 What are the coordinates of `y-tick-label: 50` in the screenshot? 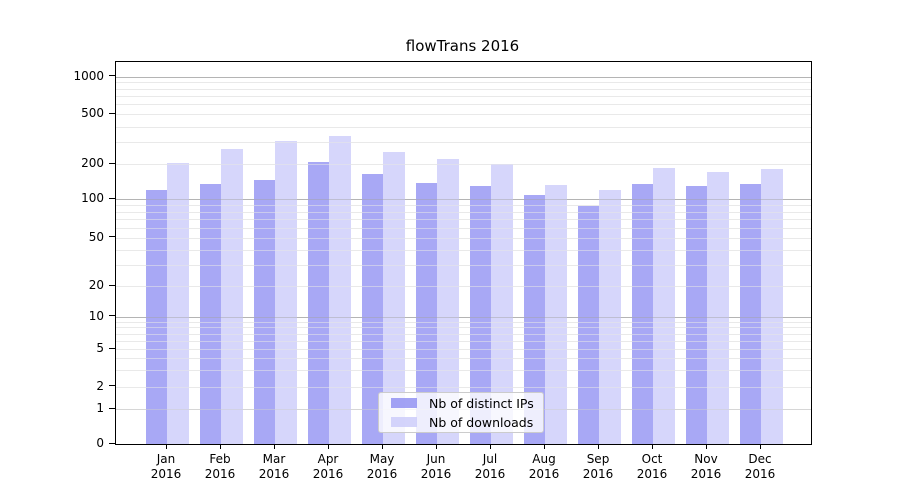 It's located at (96, 236).